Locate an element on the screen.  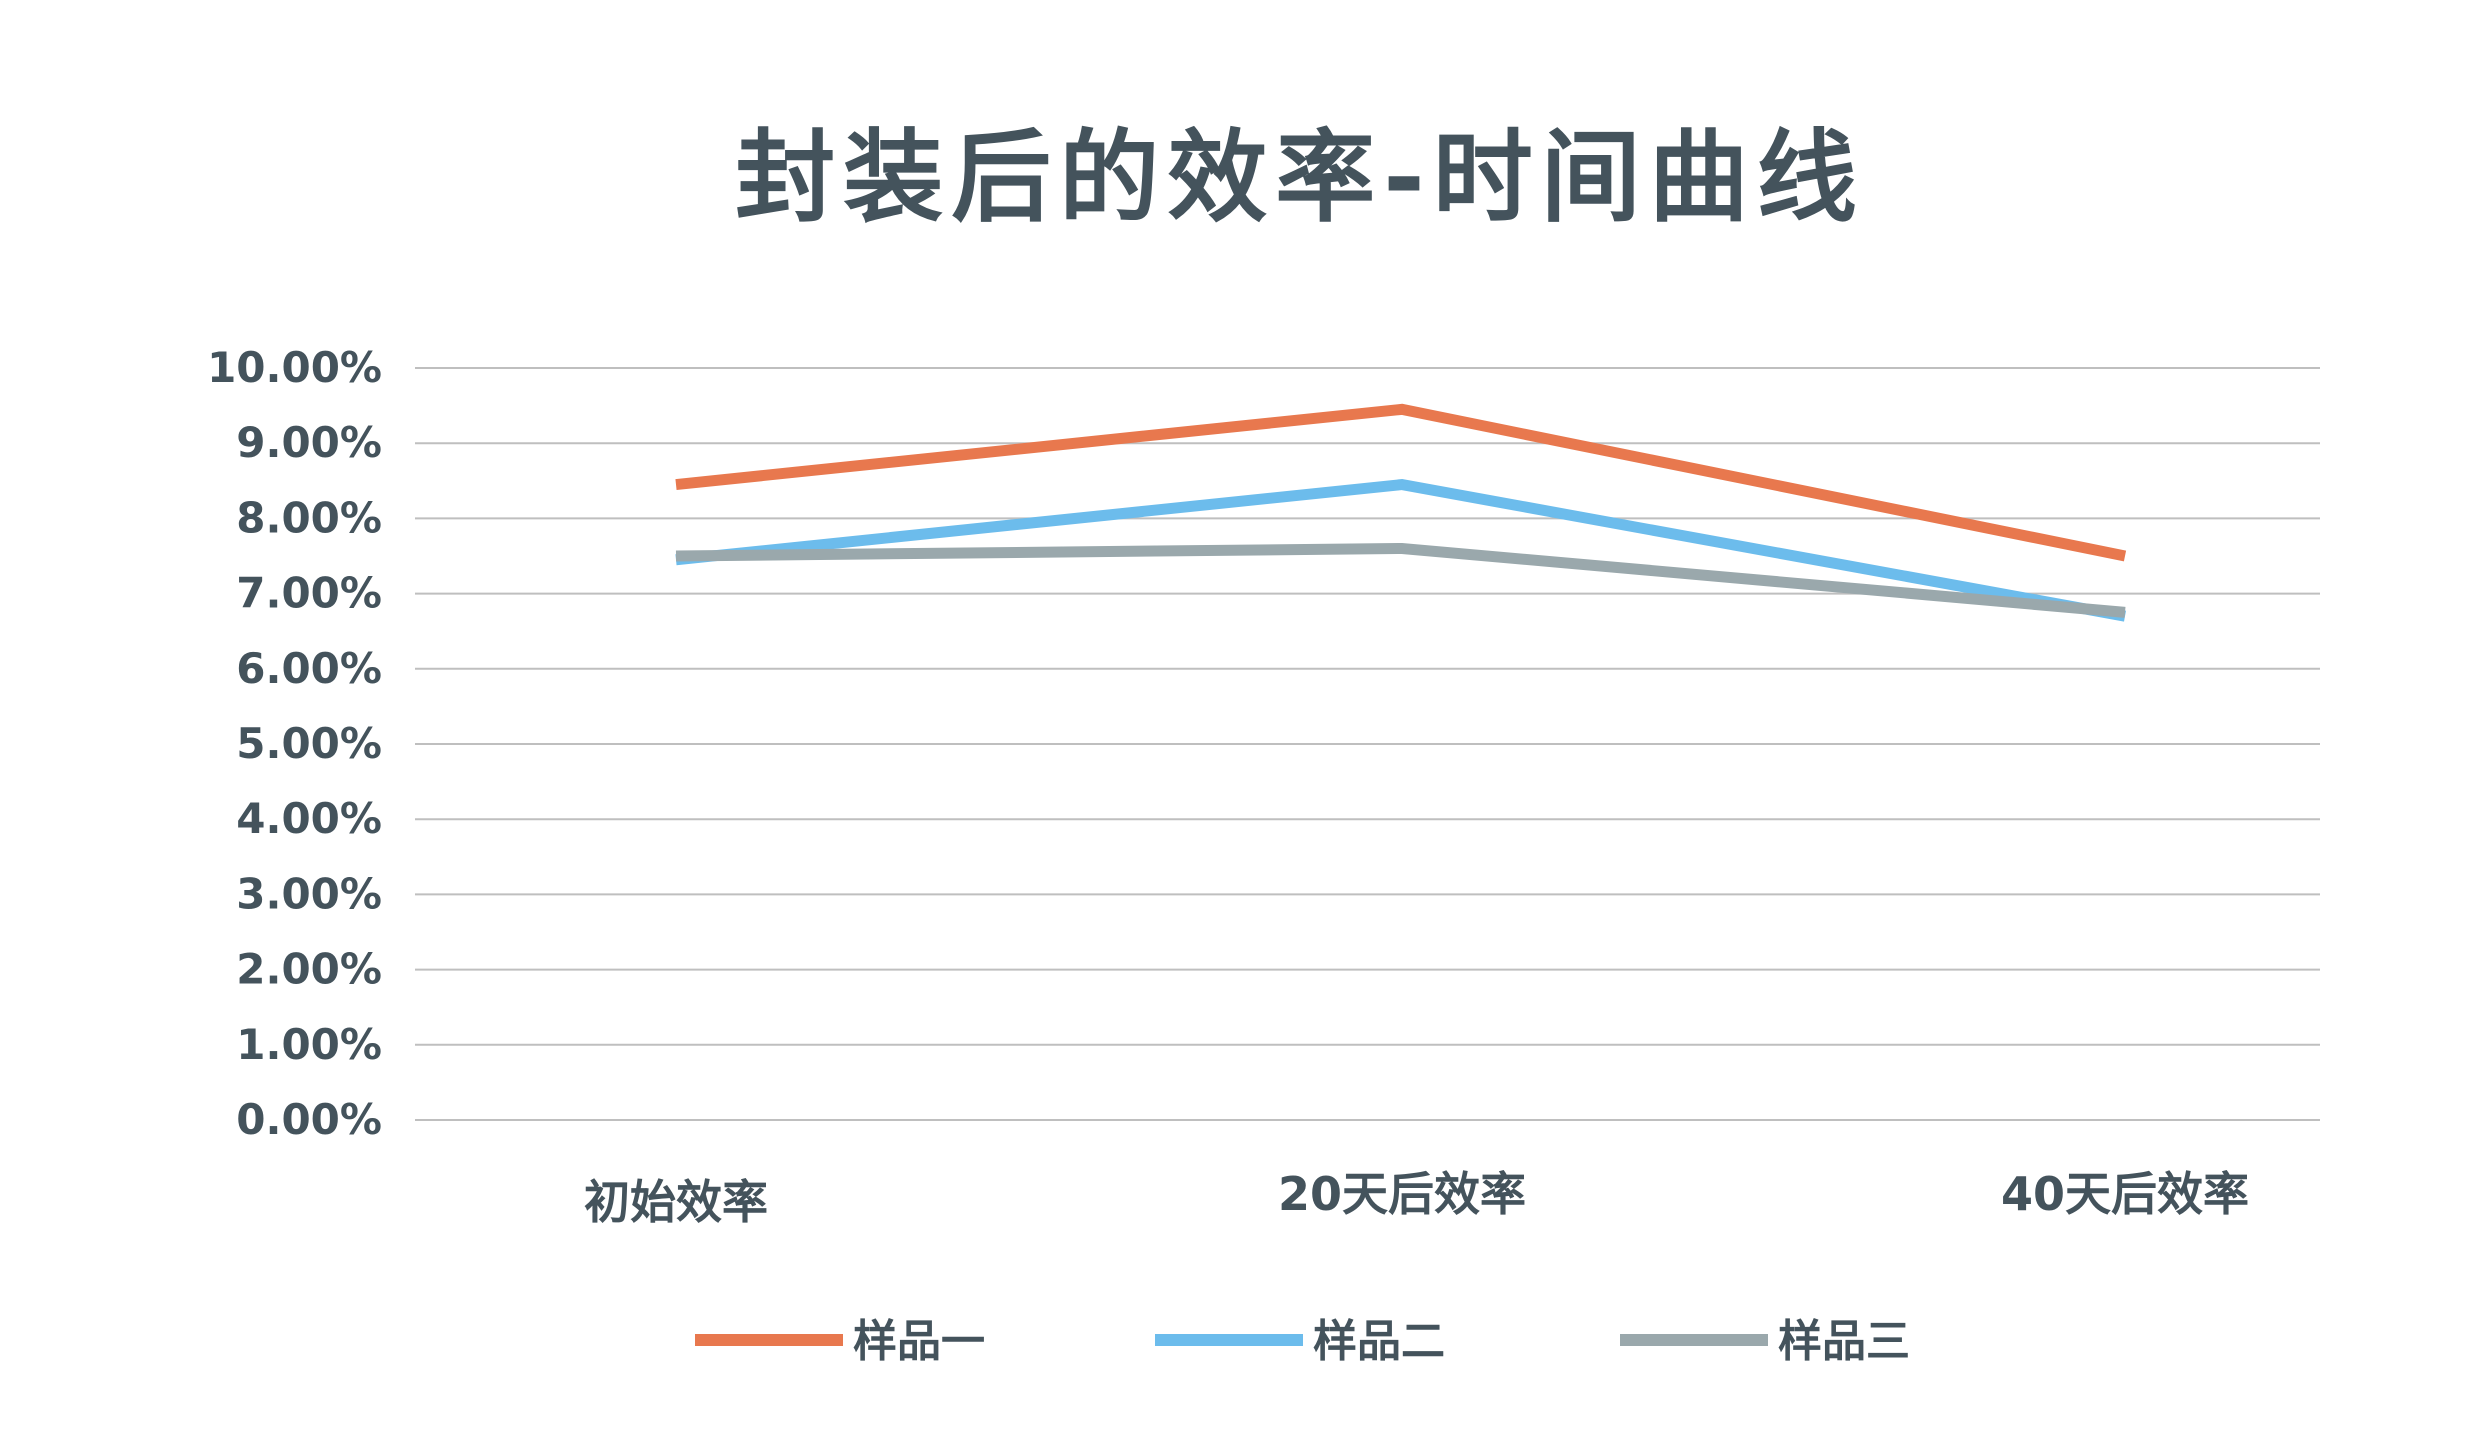
y-tick-label: 5.00% is located at coordinates (309, 743).